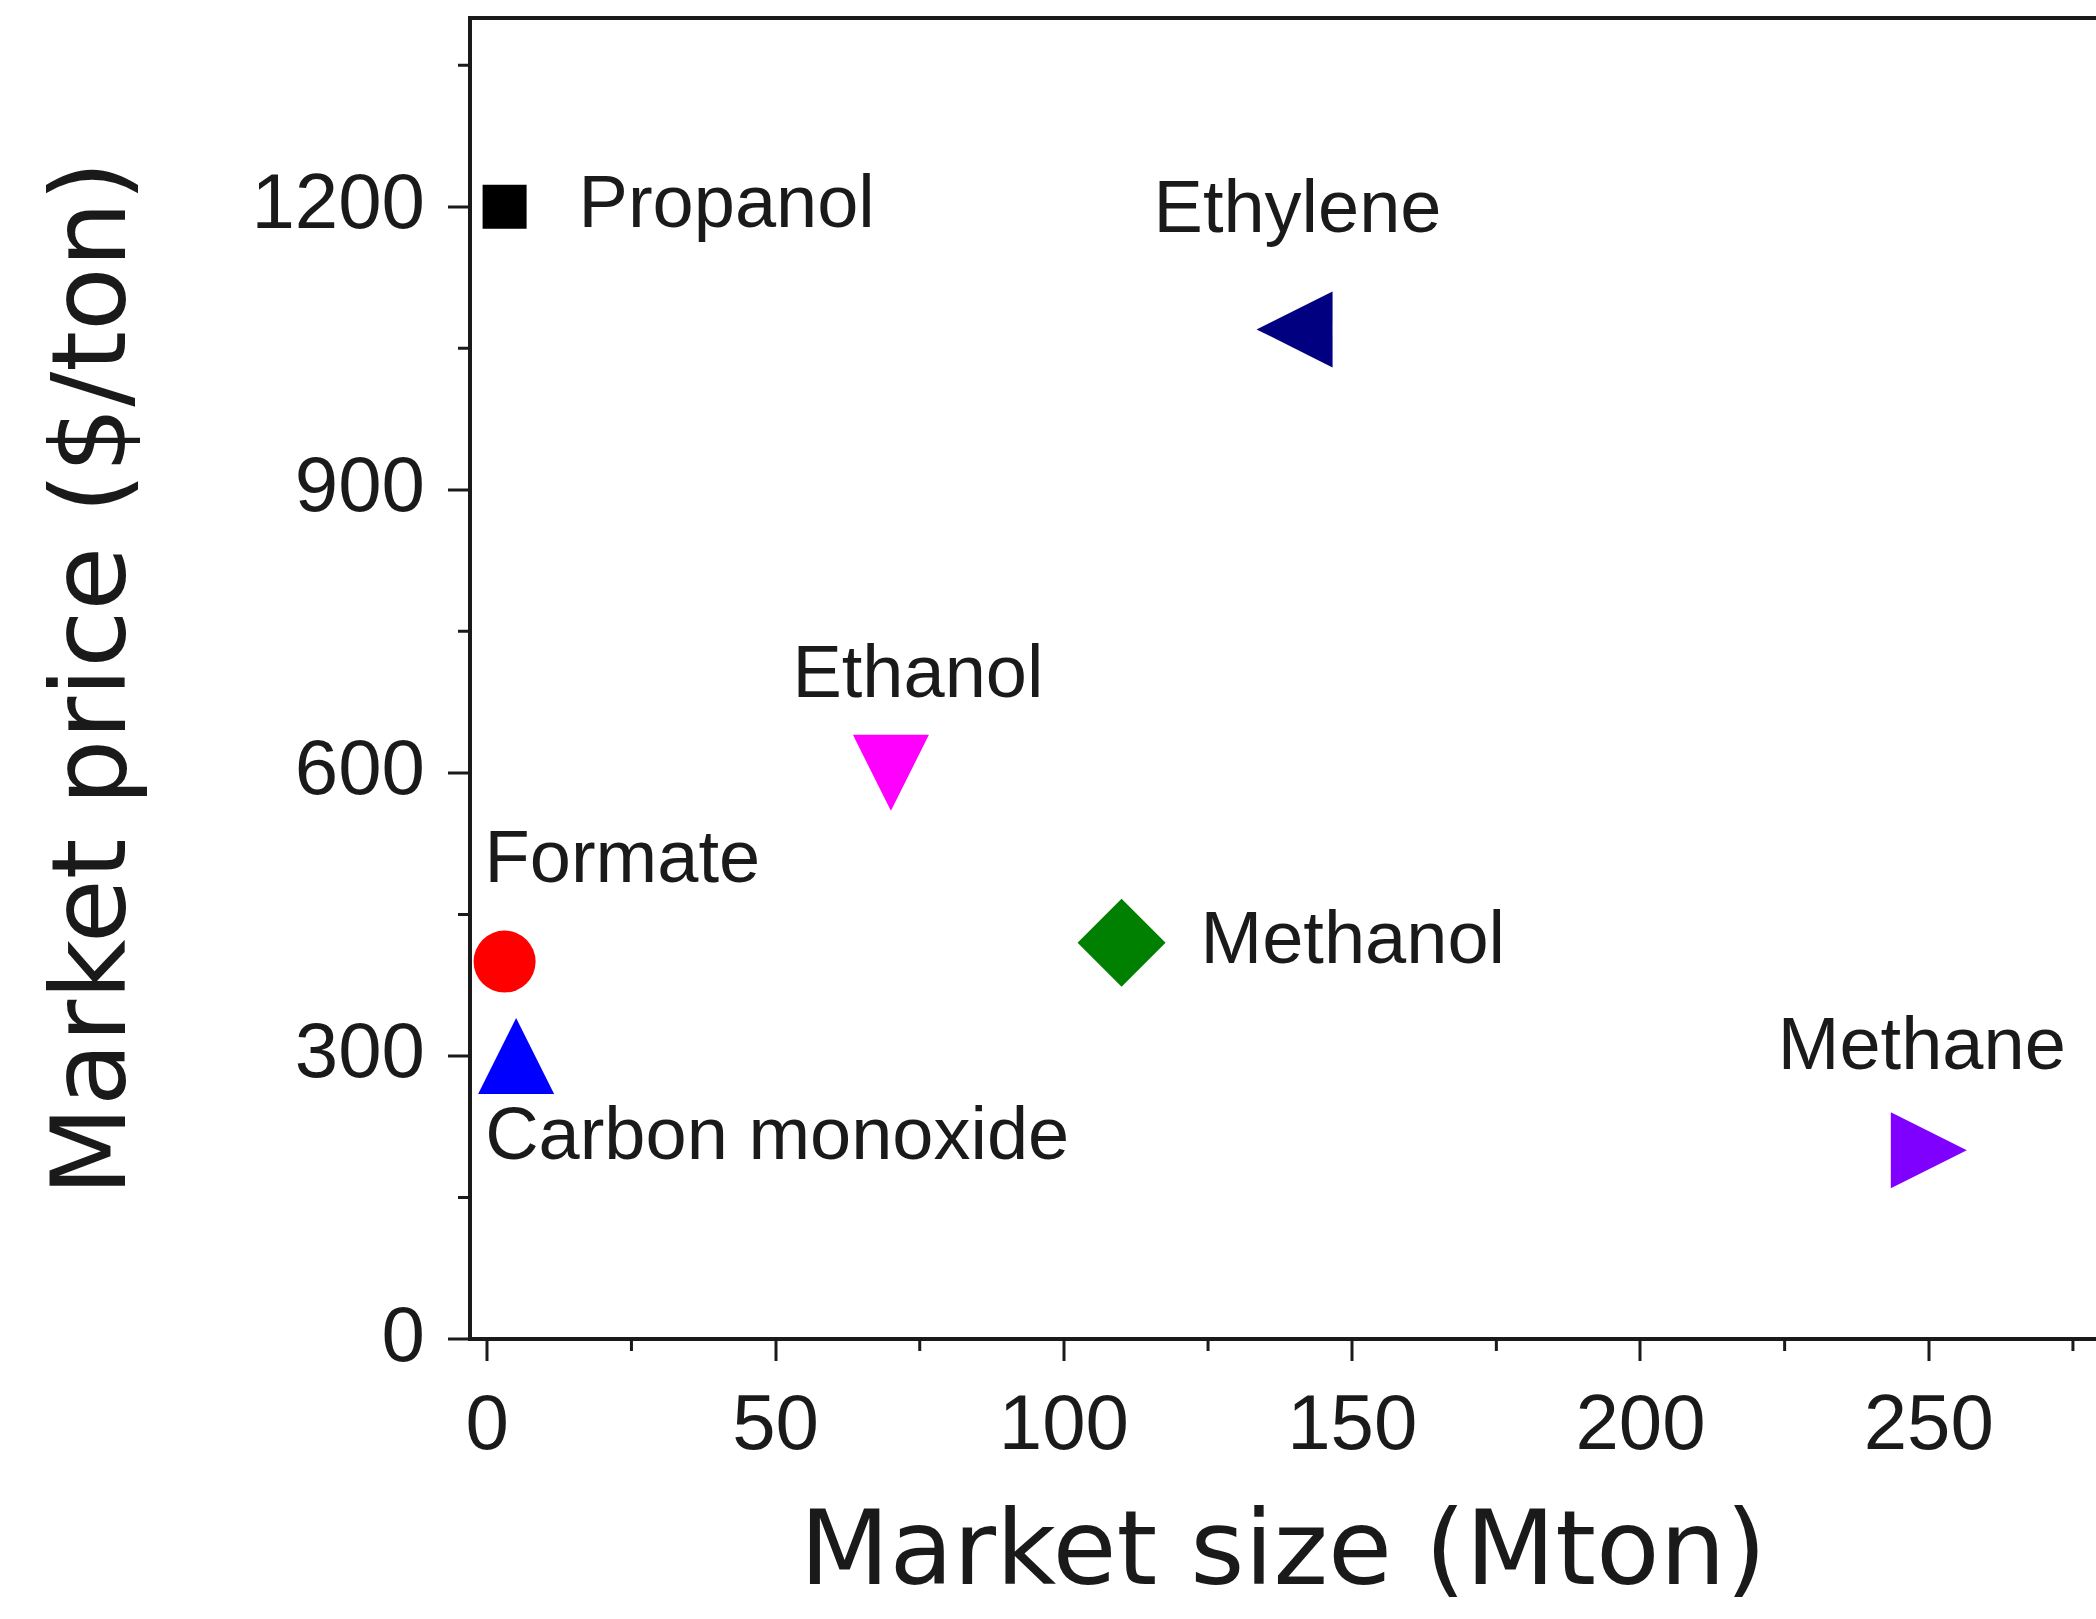  Describe the element at coordinates (338, 201) in the screenshot. I see `y-tick-label: 1200` at that location.